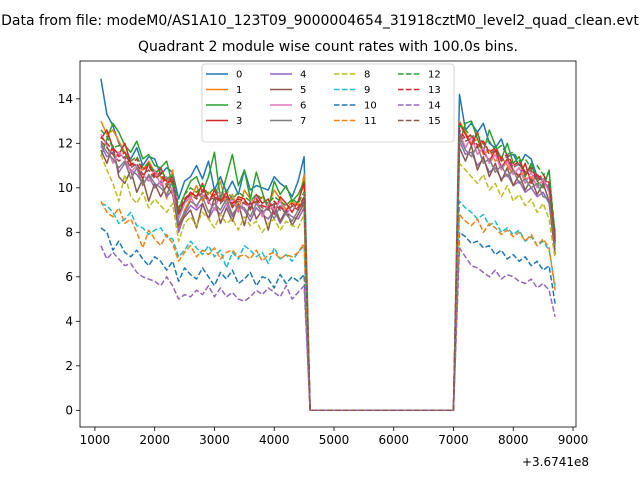  What do you see at coordinates (367, 75) in the screenshot?
I see `legend-label-8: 8` at bounding box center [367, 75].